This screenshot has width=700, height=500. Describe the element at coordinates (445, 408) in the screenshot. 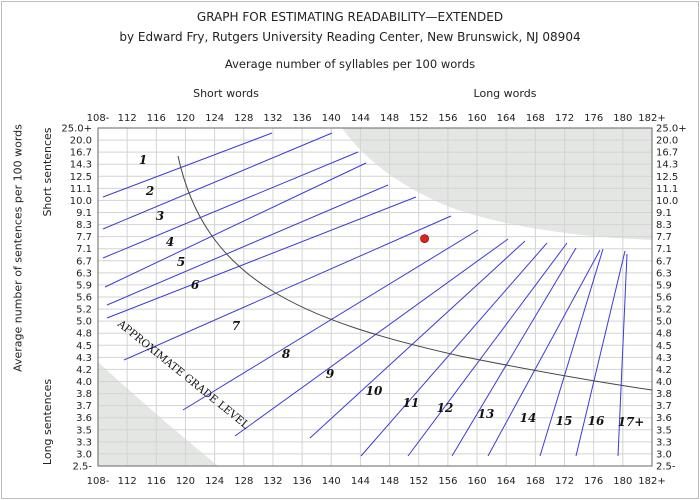

I see `grade-label-12: 12` at that location.